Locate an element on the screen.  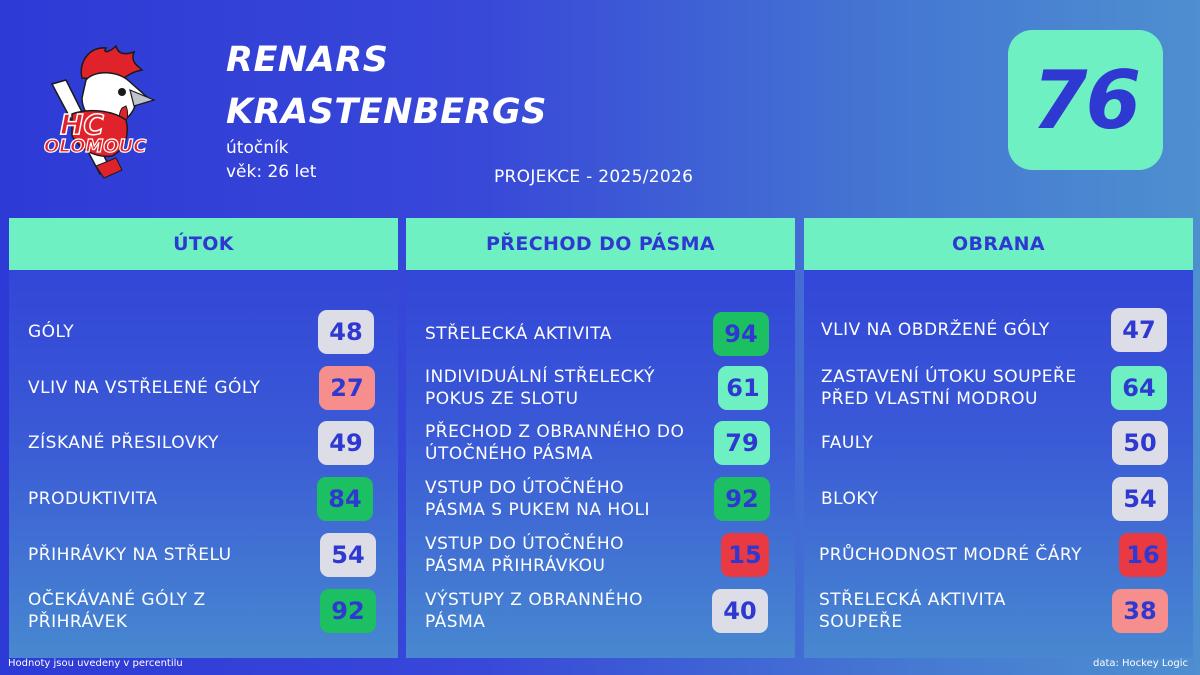
metric-score: 27 is located at coordinates (347, 388).